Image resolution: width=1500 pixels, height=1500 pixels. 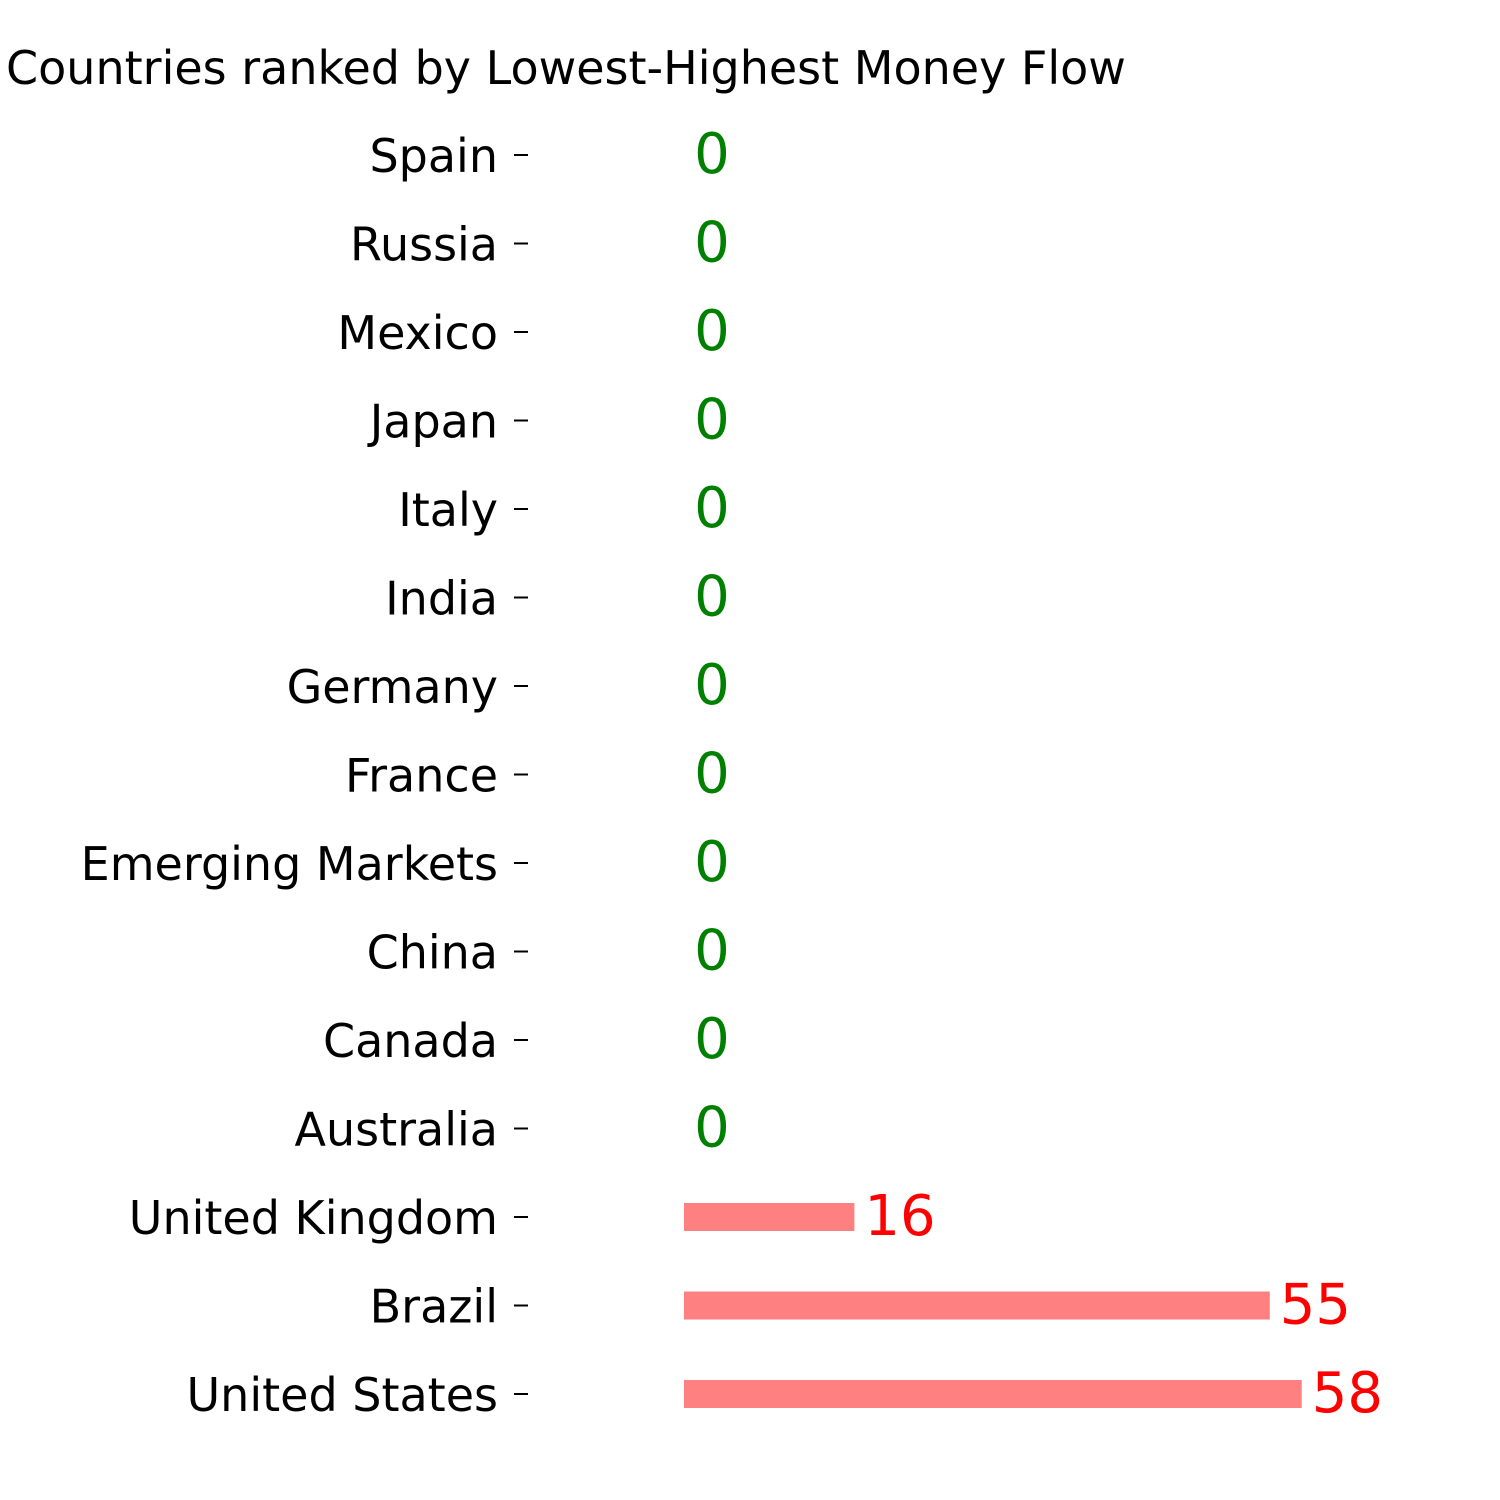 I want to click on data-label-france: 0, so click(x=712, y=774).